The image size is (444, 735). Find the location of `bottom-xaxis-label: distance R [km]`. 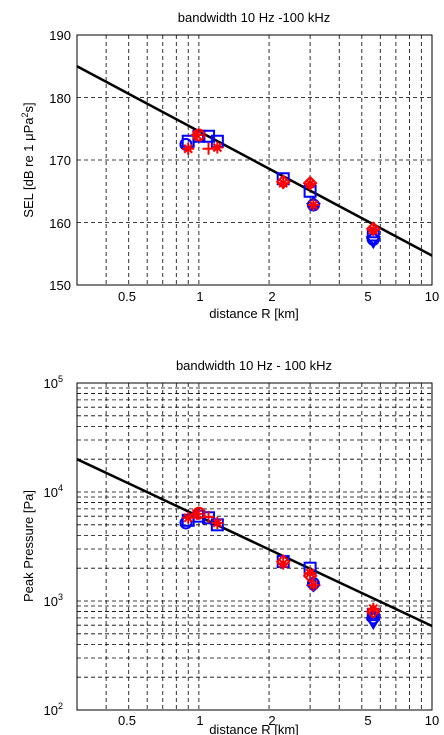

bottom-xaxis-label: distance R [km] is located at coordinates (254, 728).